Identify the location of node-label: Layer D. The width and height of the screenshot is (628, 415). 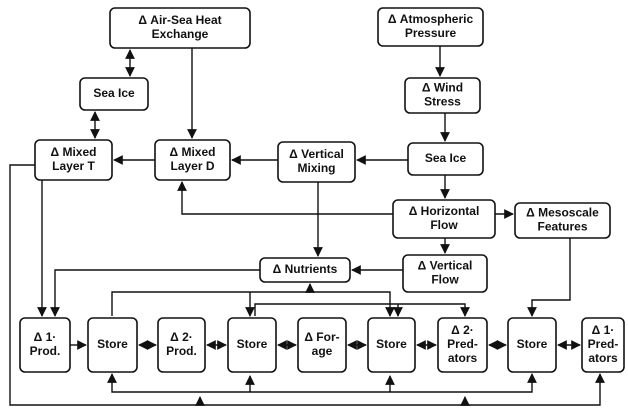
(192, 166).